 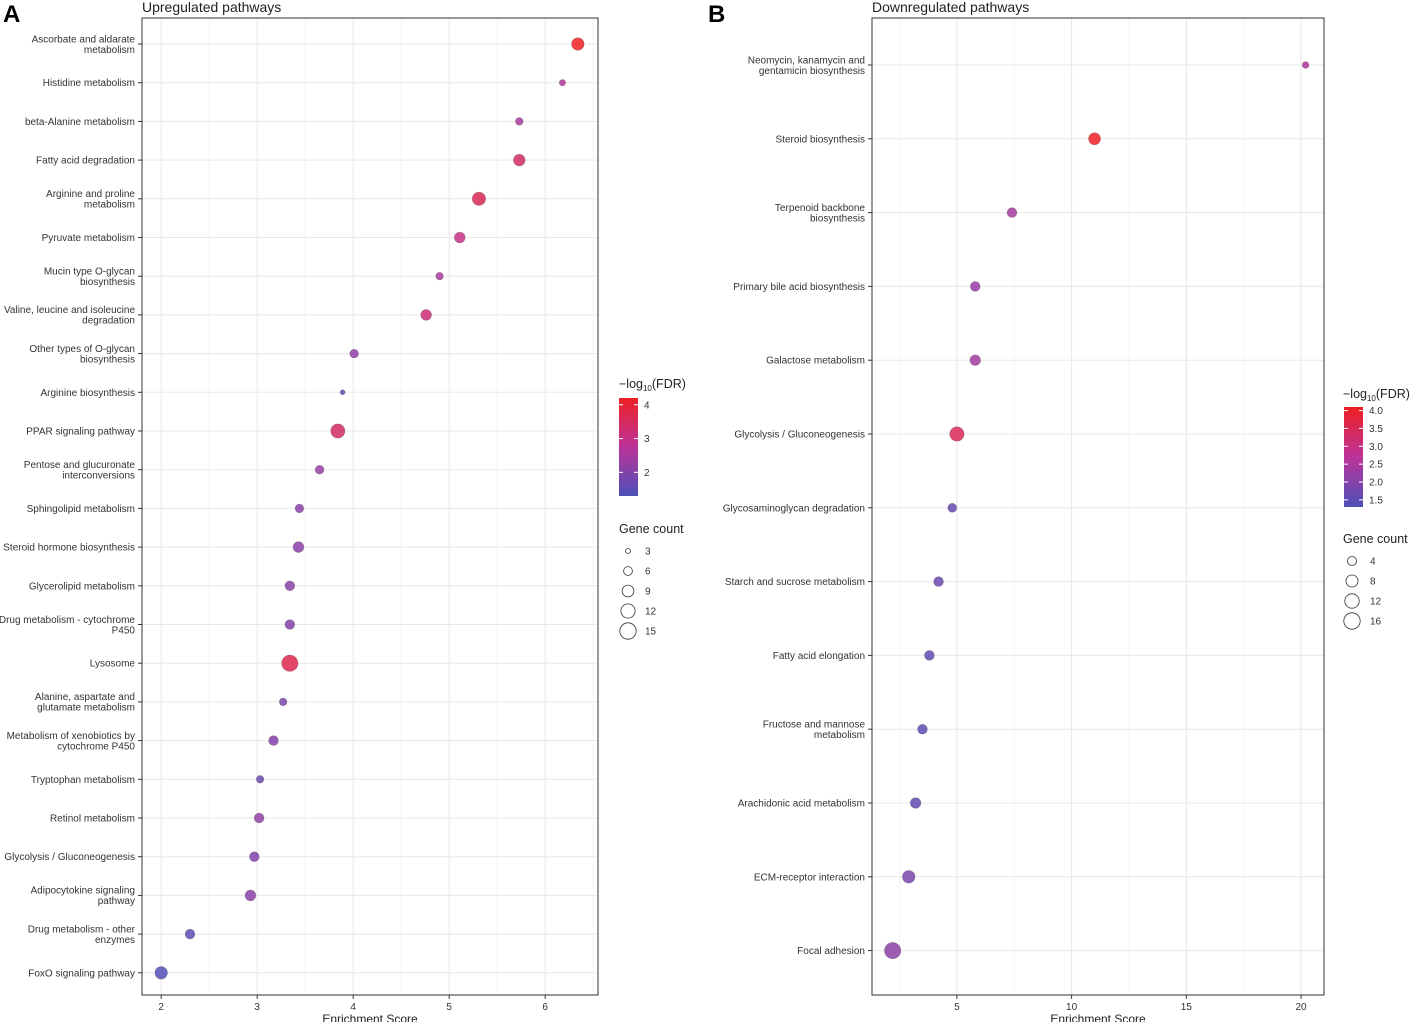 What do you see at coordinates (1098, 1017) in the screenshot?
I see `x-axis-title: Enrichment Score` at bounding box center [1098, 1017].